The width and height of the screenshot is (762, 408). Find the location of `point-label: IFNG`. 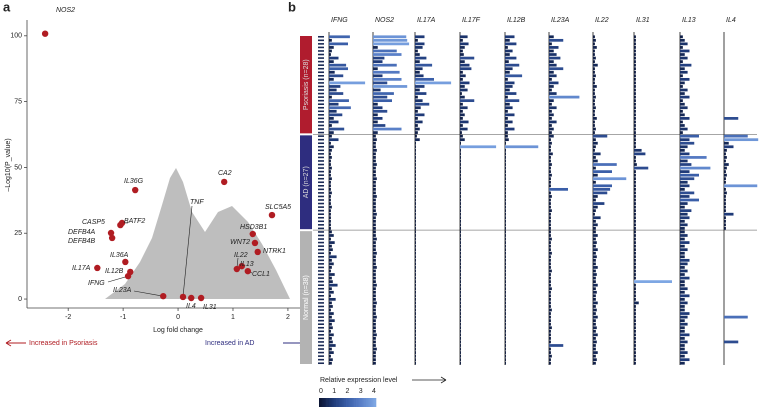

point-label: IFNG is located at coordinates (96, 283).